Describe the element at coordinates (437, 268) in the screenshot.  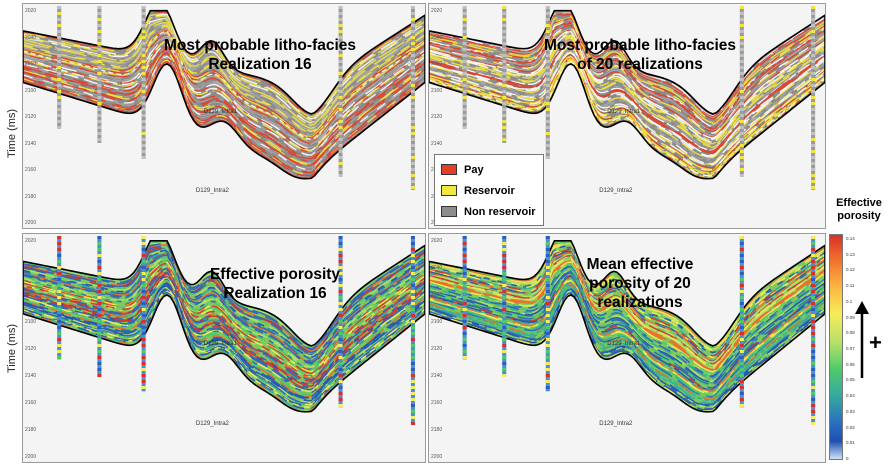
I see `time-tick-label: 2040` at that location.